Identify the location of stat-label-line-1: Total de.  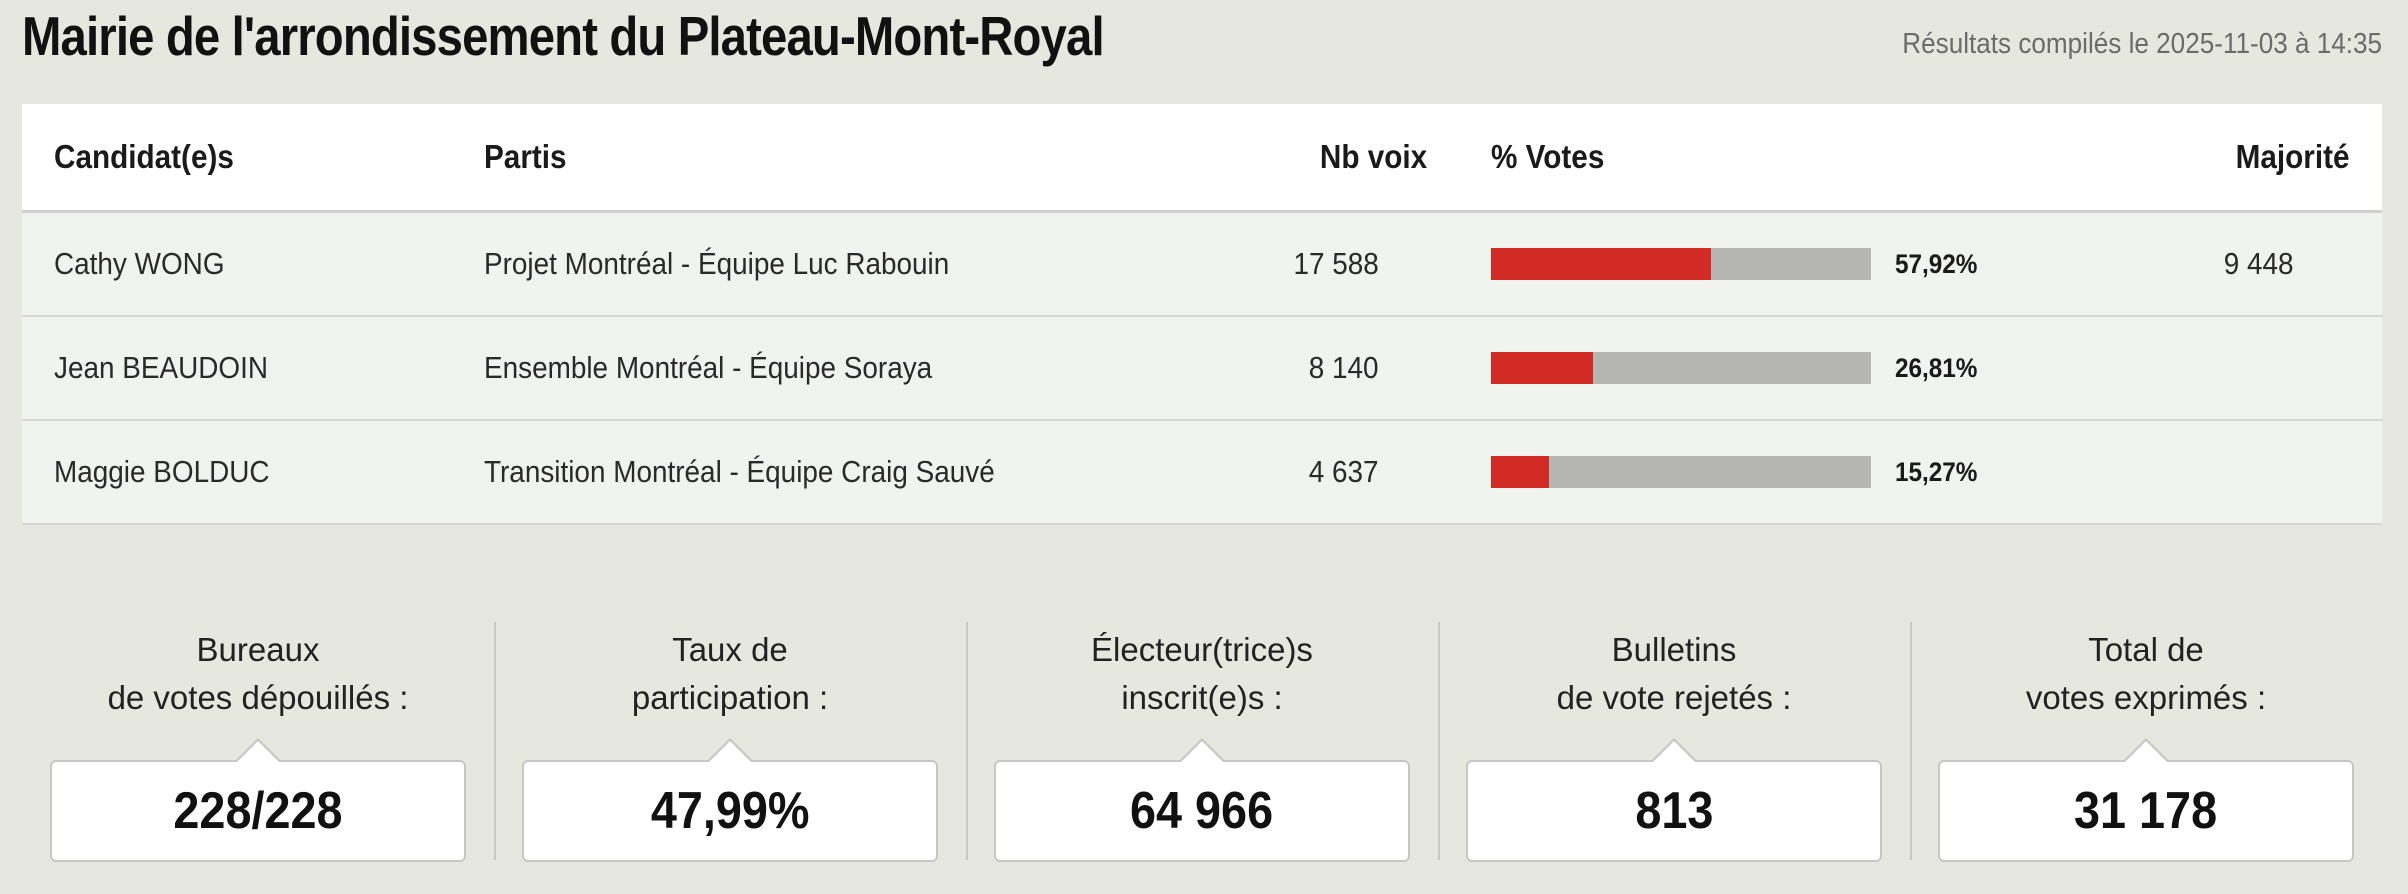
(2146, 649).